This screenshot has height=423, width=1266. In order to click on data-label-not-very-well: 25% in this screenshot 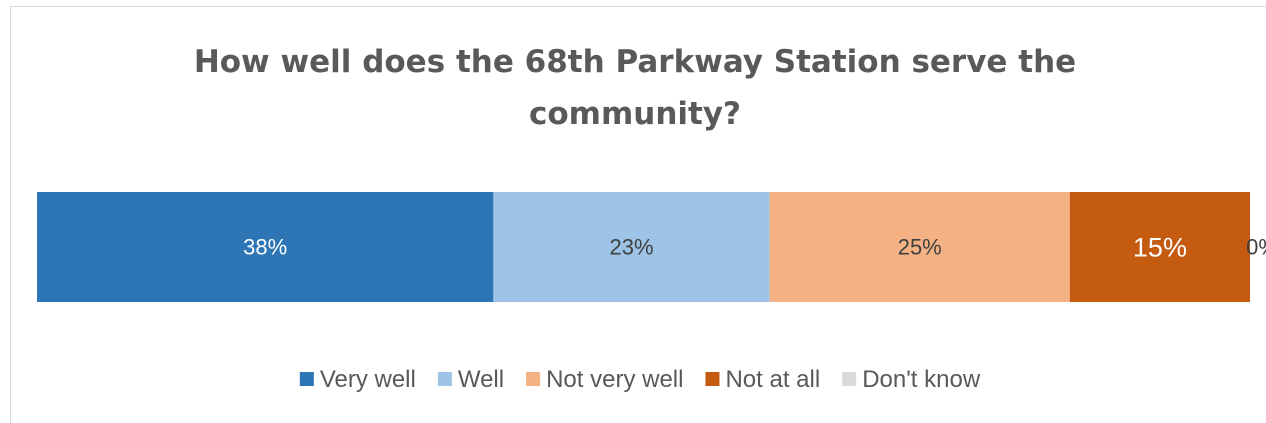, I will do `click(920, 247)`.